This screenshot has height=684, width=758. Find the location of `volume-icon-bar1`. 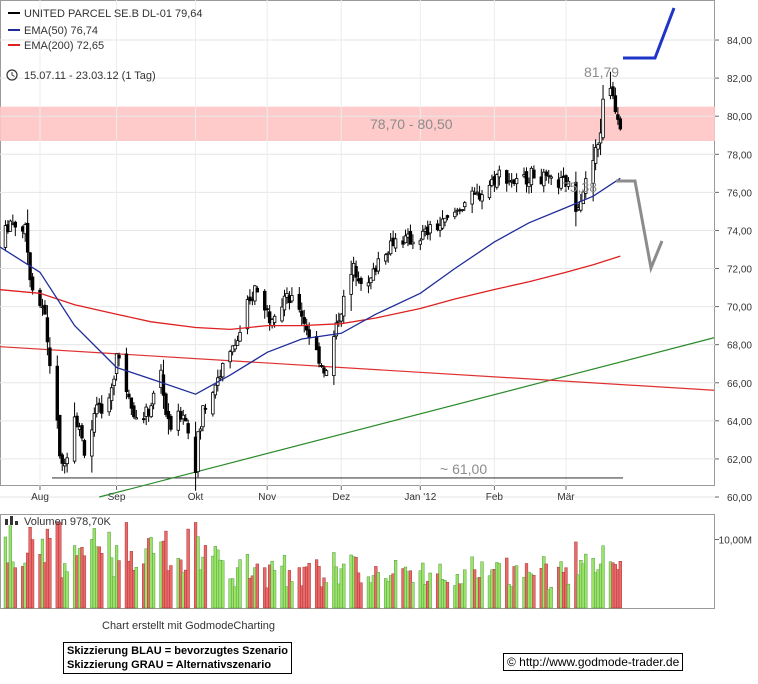

volume-icon-bar1 is located at coordinates (6, 522).